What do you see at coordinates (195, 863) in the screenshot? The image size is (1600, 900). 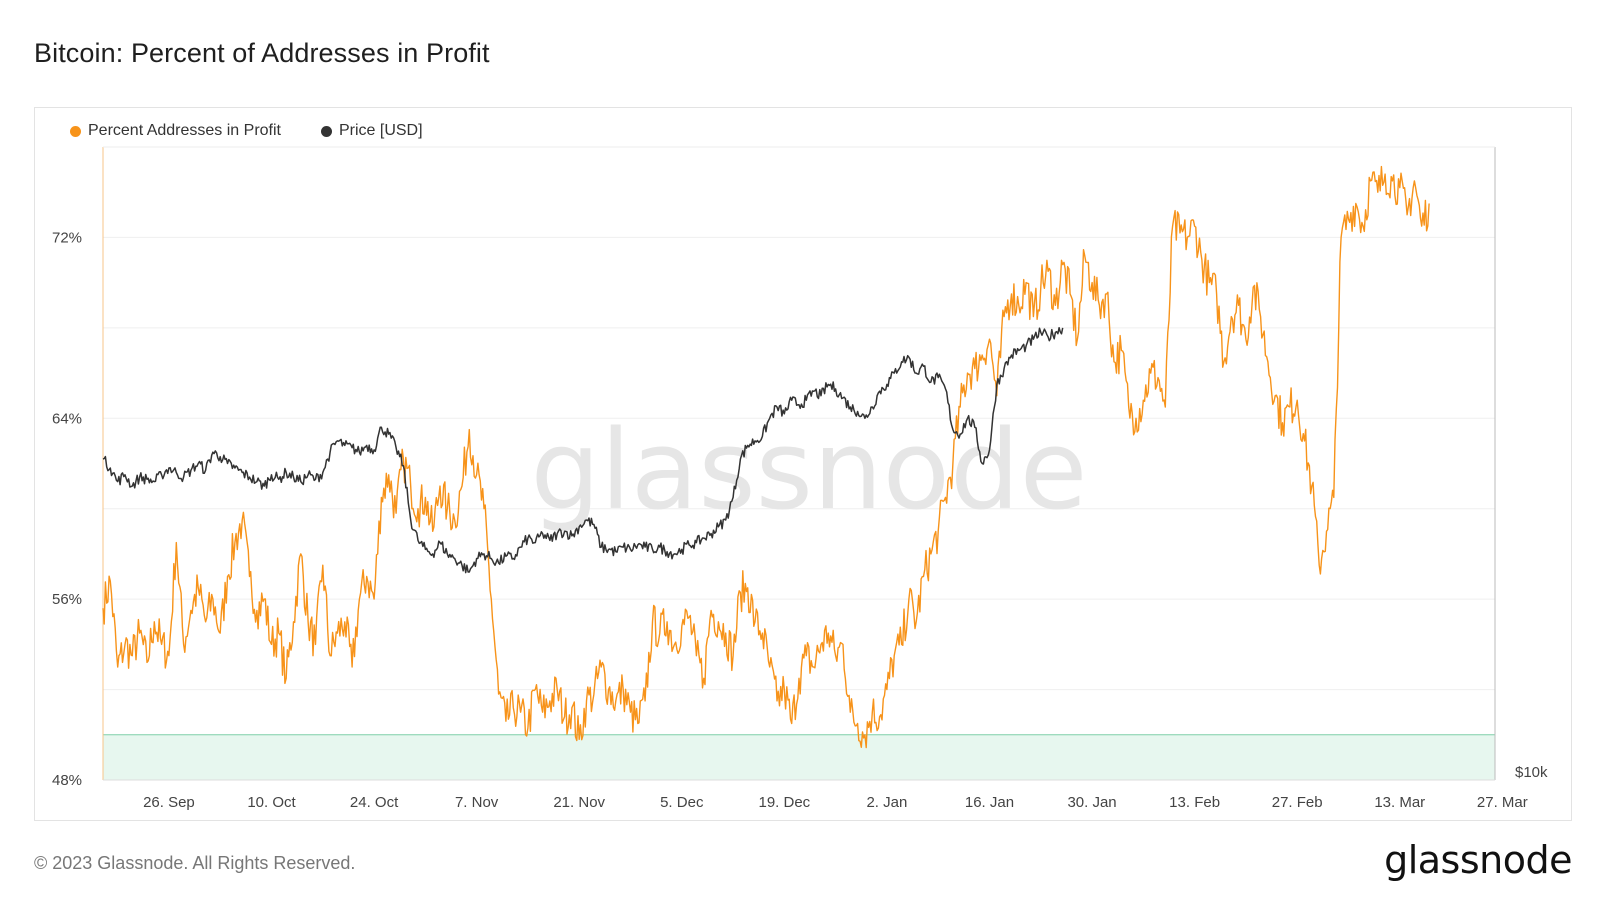 I see `copyright-text: © 2023 Glassnode. All Rights Reserved.` at bounding box center [195, 863].